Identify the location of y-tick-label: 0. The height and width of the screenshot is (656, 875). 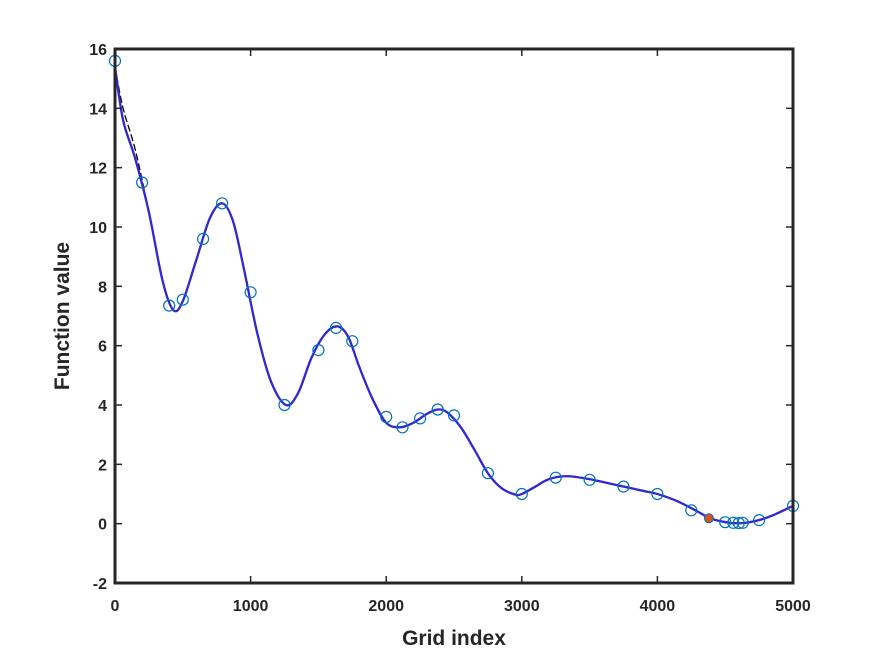
(102, 525).